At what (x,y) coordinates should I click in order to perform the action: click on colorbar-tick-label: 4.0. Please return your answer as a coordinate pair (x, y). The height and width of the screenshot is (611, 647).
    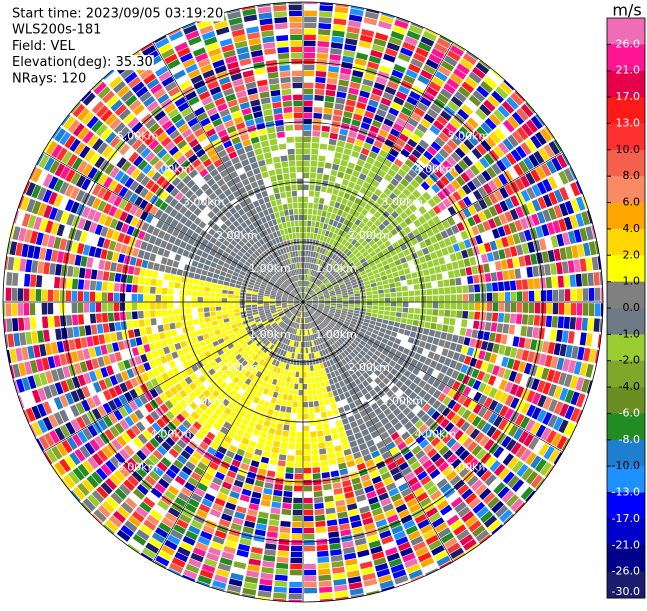
    Looking at the image, I should click on (632, 228).